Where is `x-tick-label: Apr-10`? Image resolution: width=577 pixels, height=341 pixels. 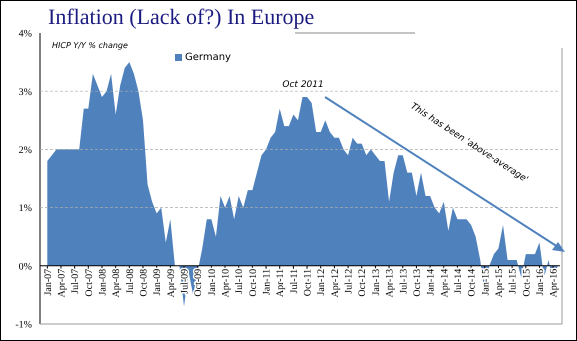 x-tick-label: Apr-10 is located at coordinates (226, 283).